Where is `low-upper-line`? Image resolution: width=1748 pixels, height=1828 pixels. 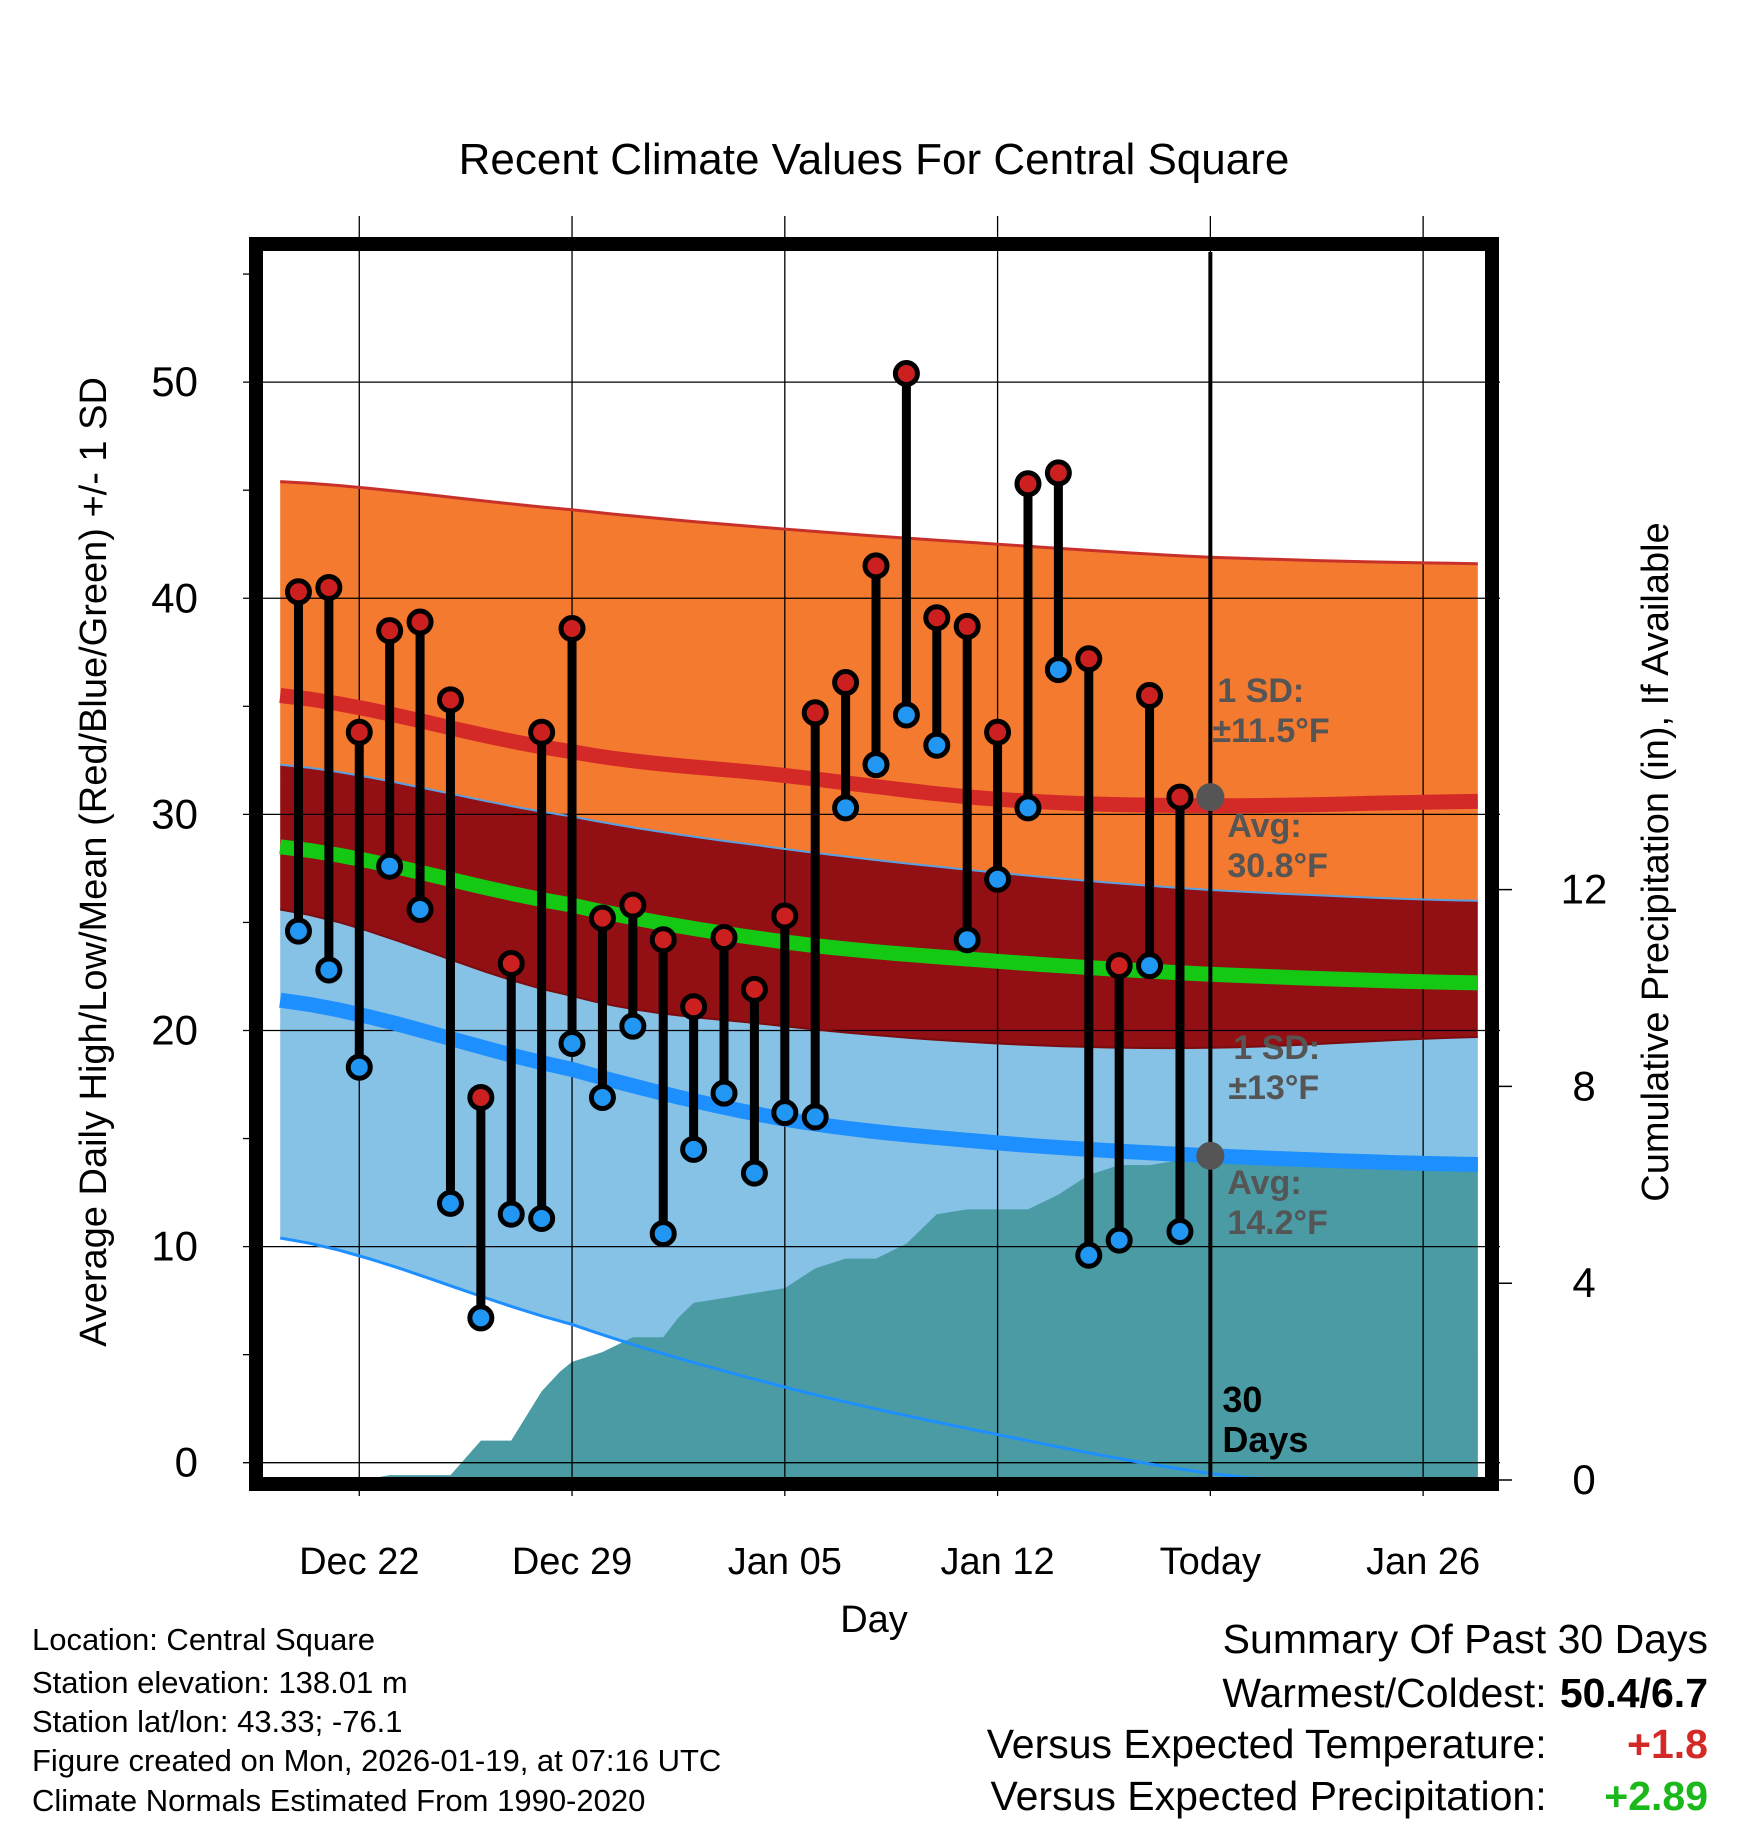
low-upper-line is located at coordinates (879, 979).